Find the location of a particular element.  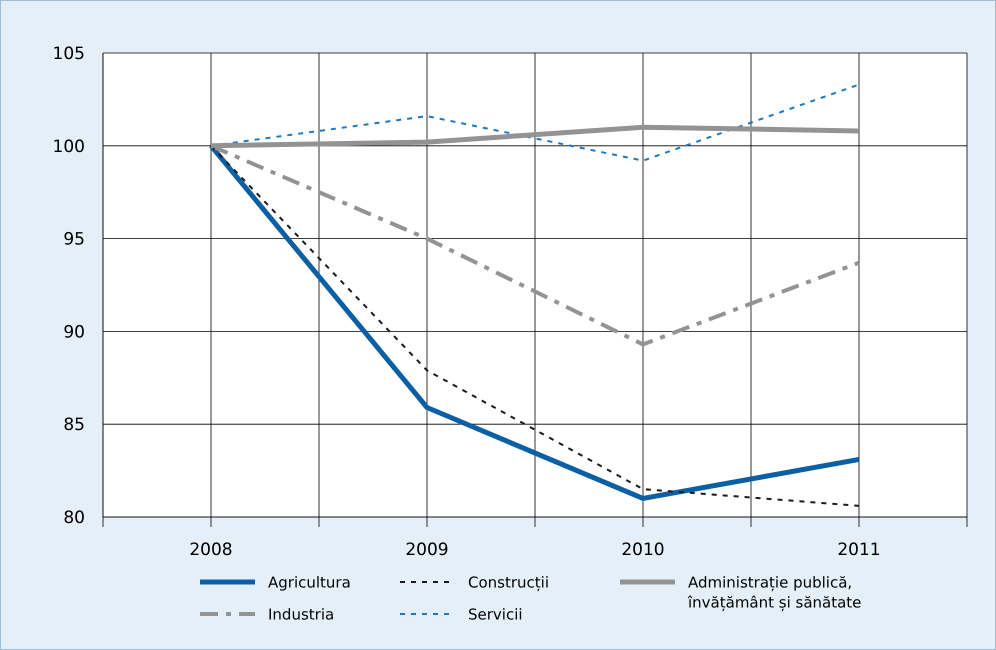

y-tick-label: 95 is located at coordinates (74, 240).